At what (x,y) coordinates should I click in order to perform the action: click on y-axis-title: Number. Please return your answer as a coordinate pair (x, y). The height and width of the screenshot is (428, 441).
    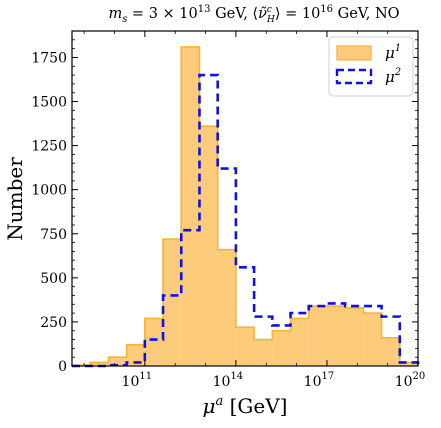
    Looking at the image, I should click on (15, 199).